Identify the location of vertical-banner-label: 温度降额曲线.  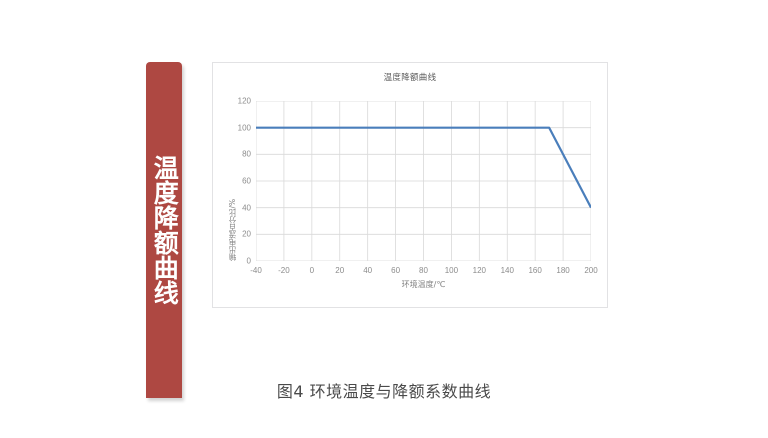
(165, 230).